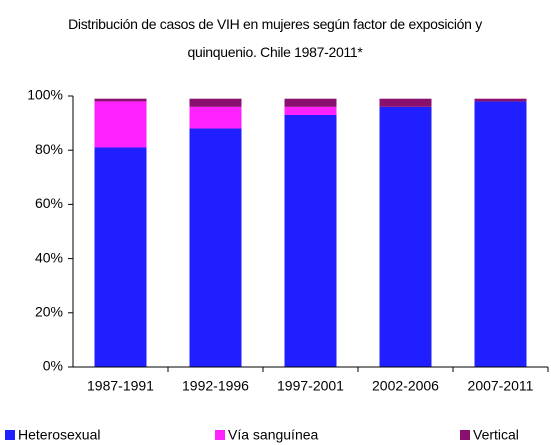  What do you see at coordinates (405, 386) in the screenshot?
I see `x-tick-label: 2002-2006` at bounding box center [405, 386].